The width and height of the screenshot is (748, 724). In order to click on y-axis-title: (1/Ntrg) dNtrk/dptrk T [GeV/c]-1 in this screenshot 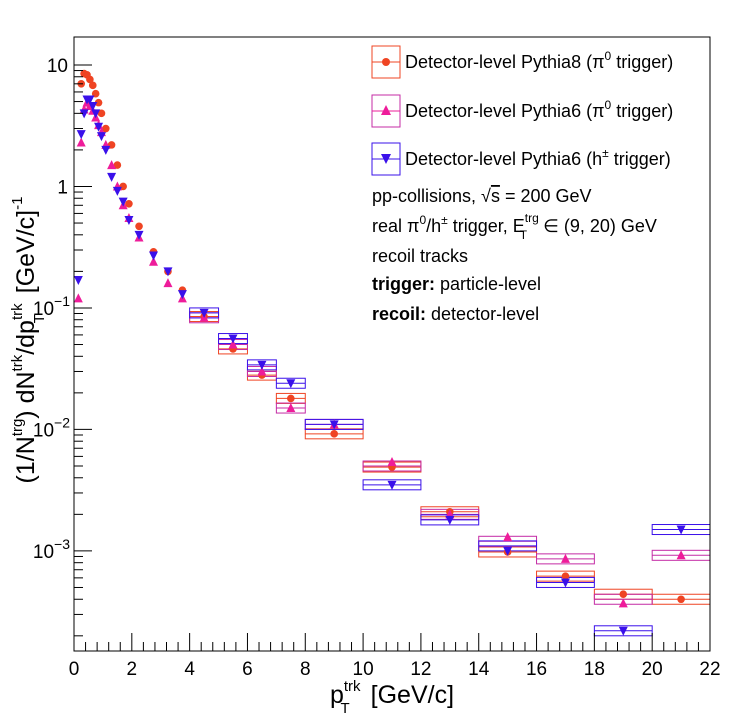, I will do `click(28, 340)`.